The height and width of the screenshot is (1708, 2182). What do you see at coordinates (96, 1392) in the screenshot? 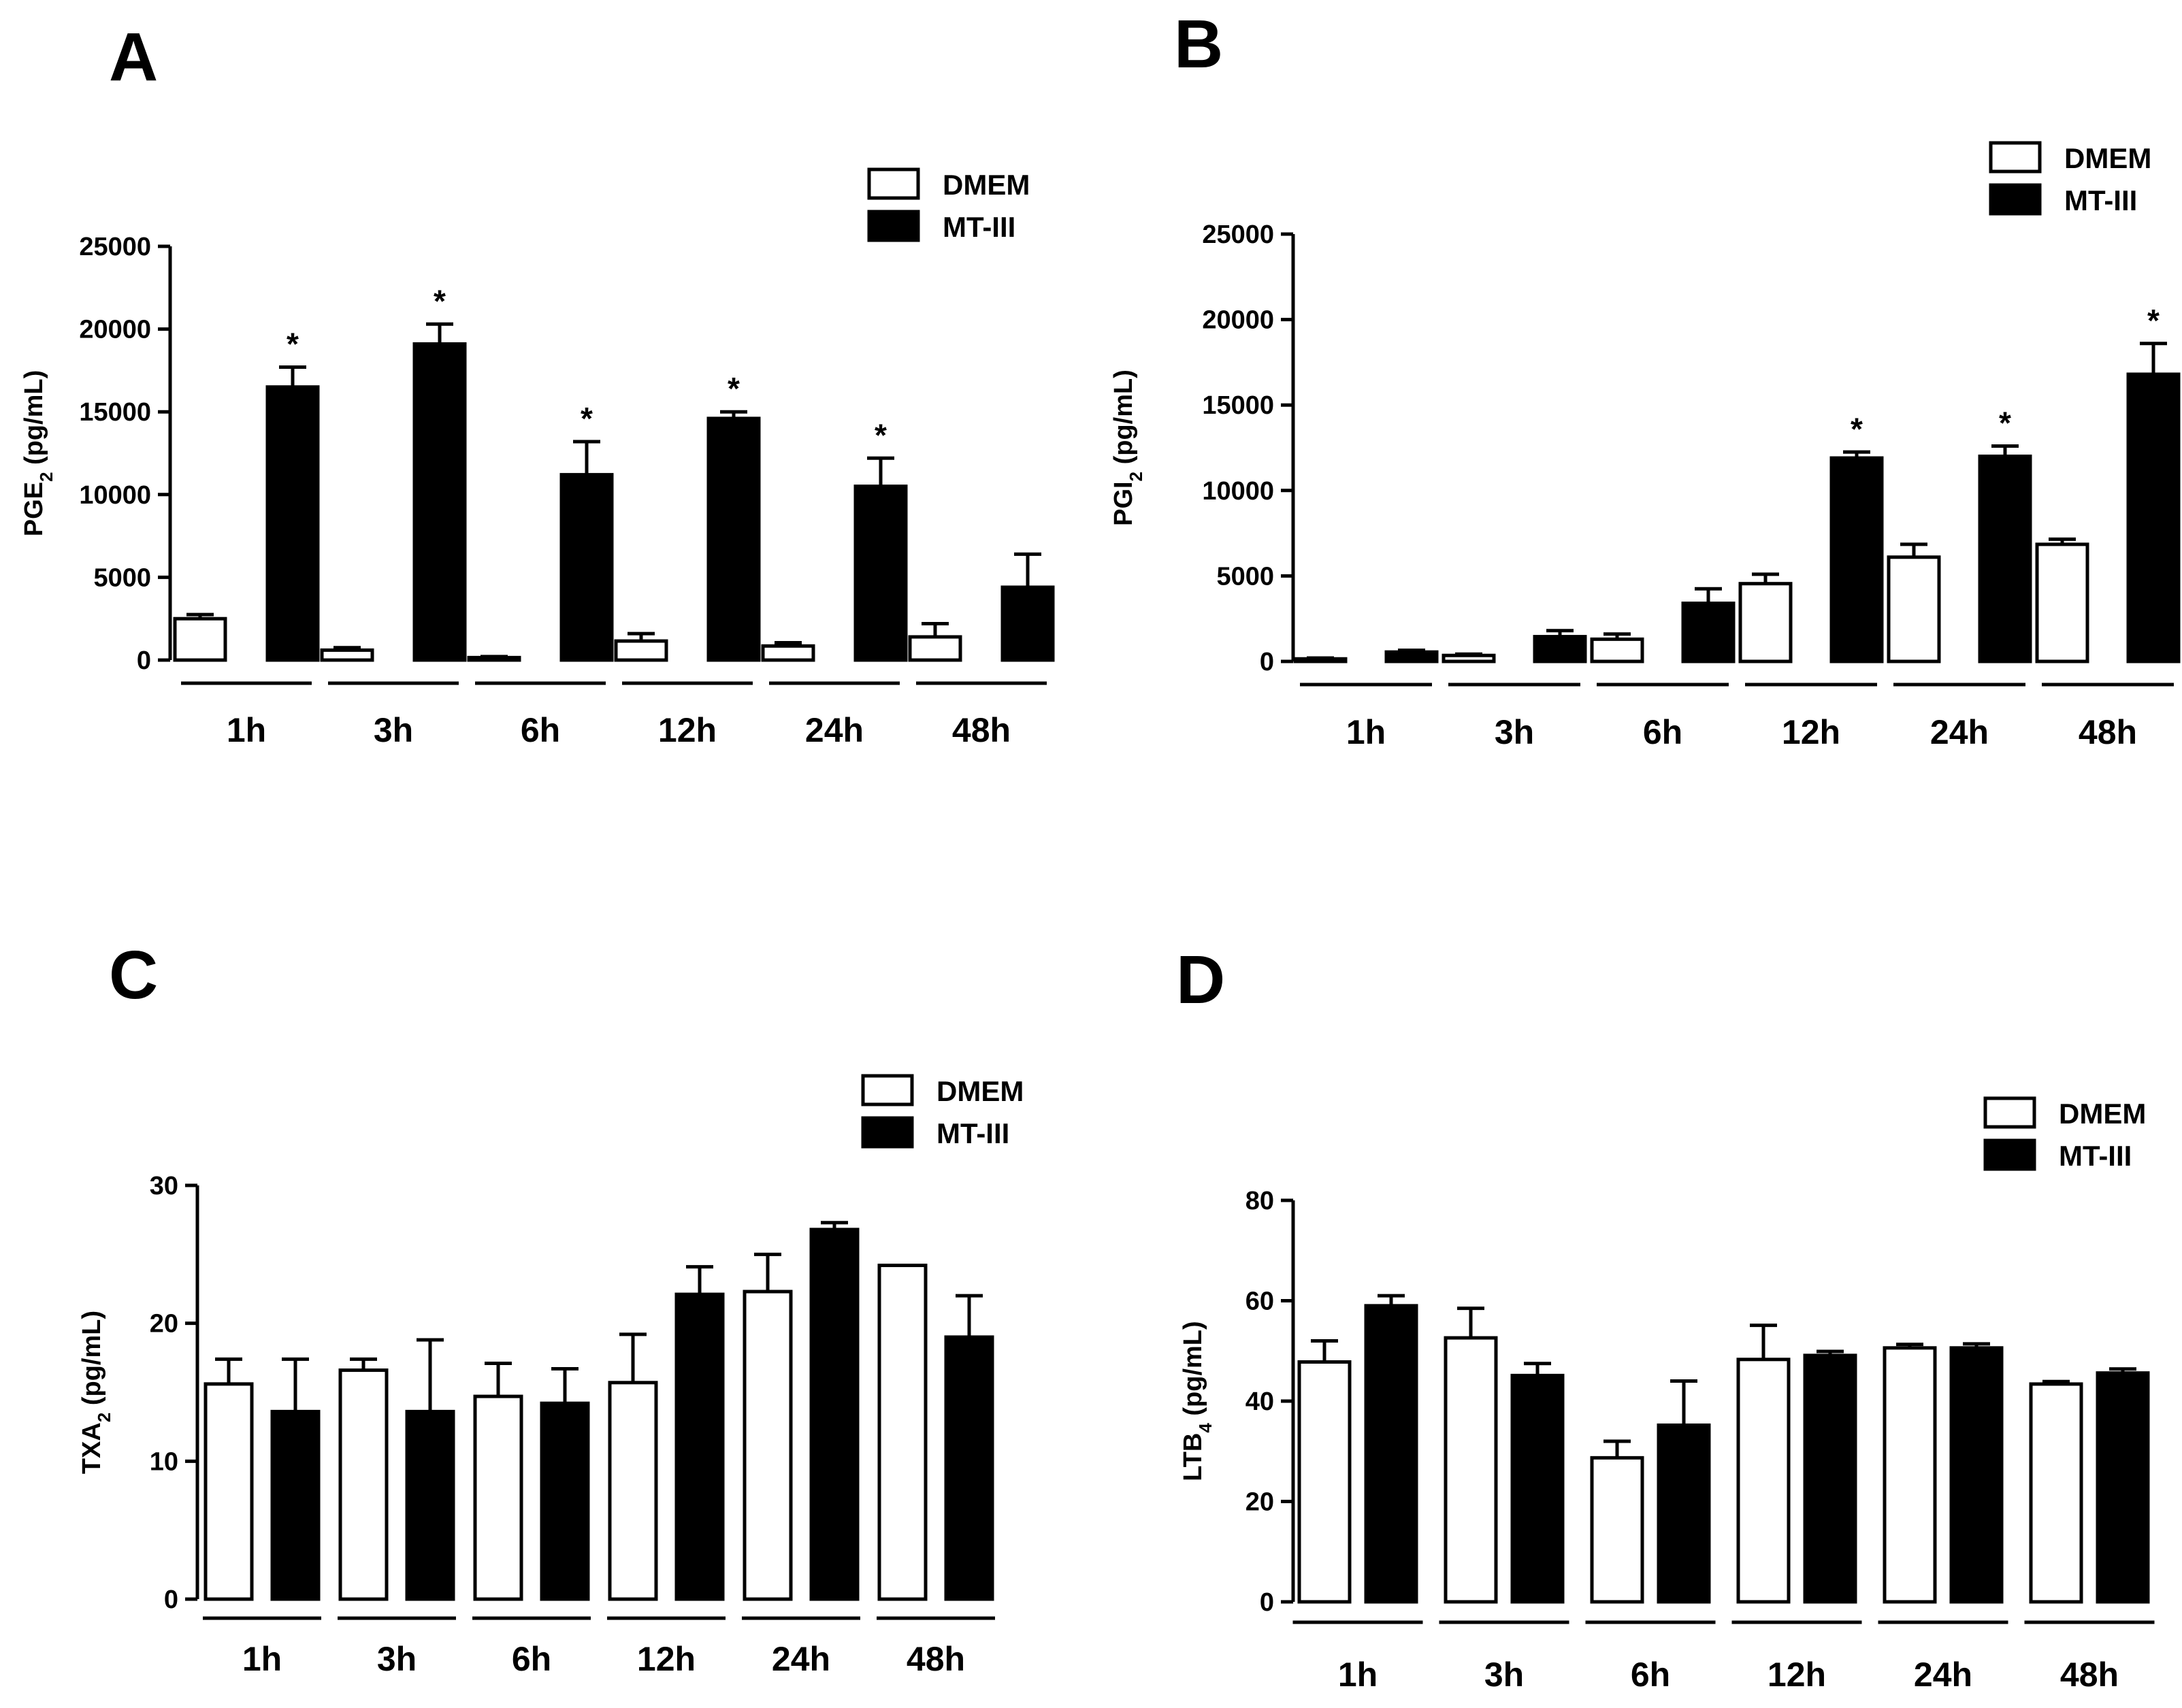
I see `y-axis-title: TXA2 (pg/mL)` at bounding box center [96, 1392].